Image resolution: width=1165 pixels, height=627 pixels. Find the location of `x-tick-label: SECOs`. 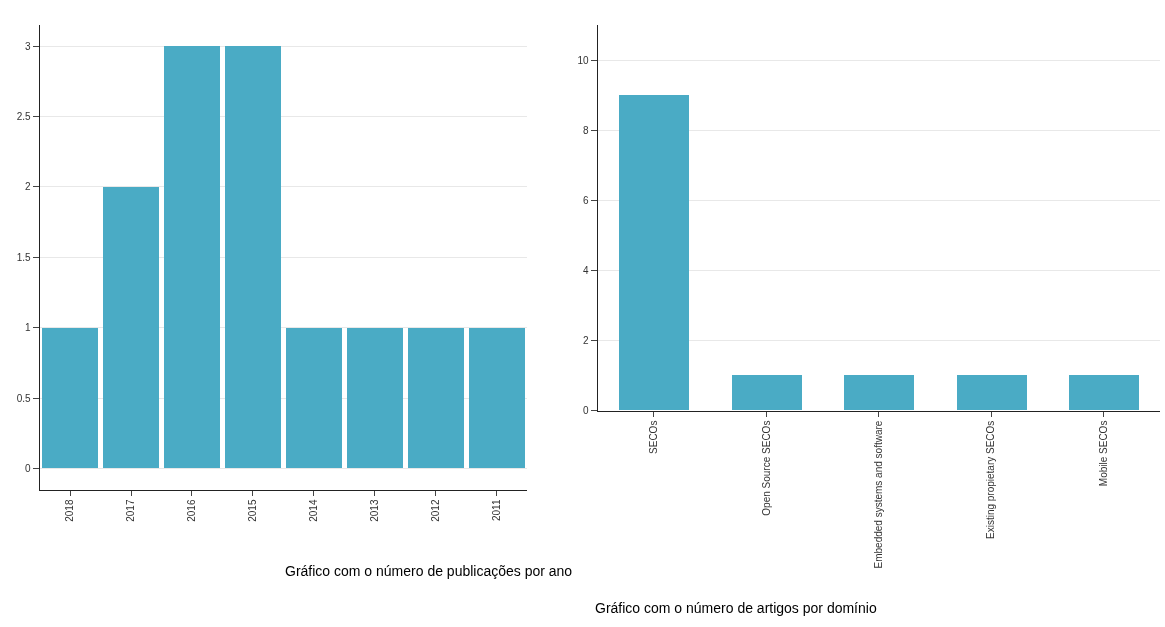

x-tick-label: SECOs is located at coordinates (654, 437).